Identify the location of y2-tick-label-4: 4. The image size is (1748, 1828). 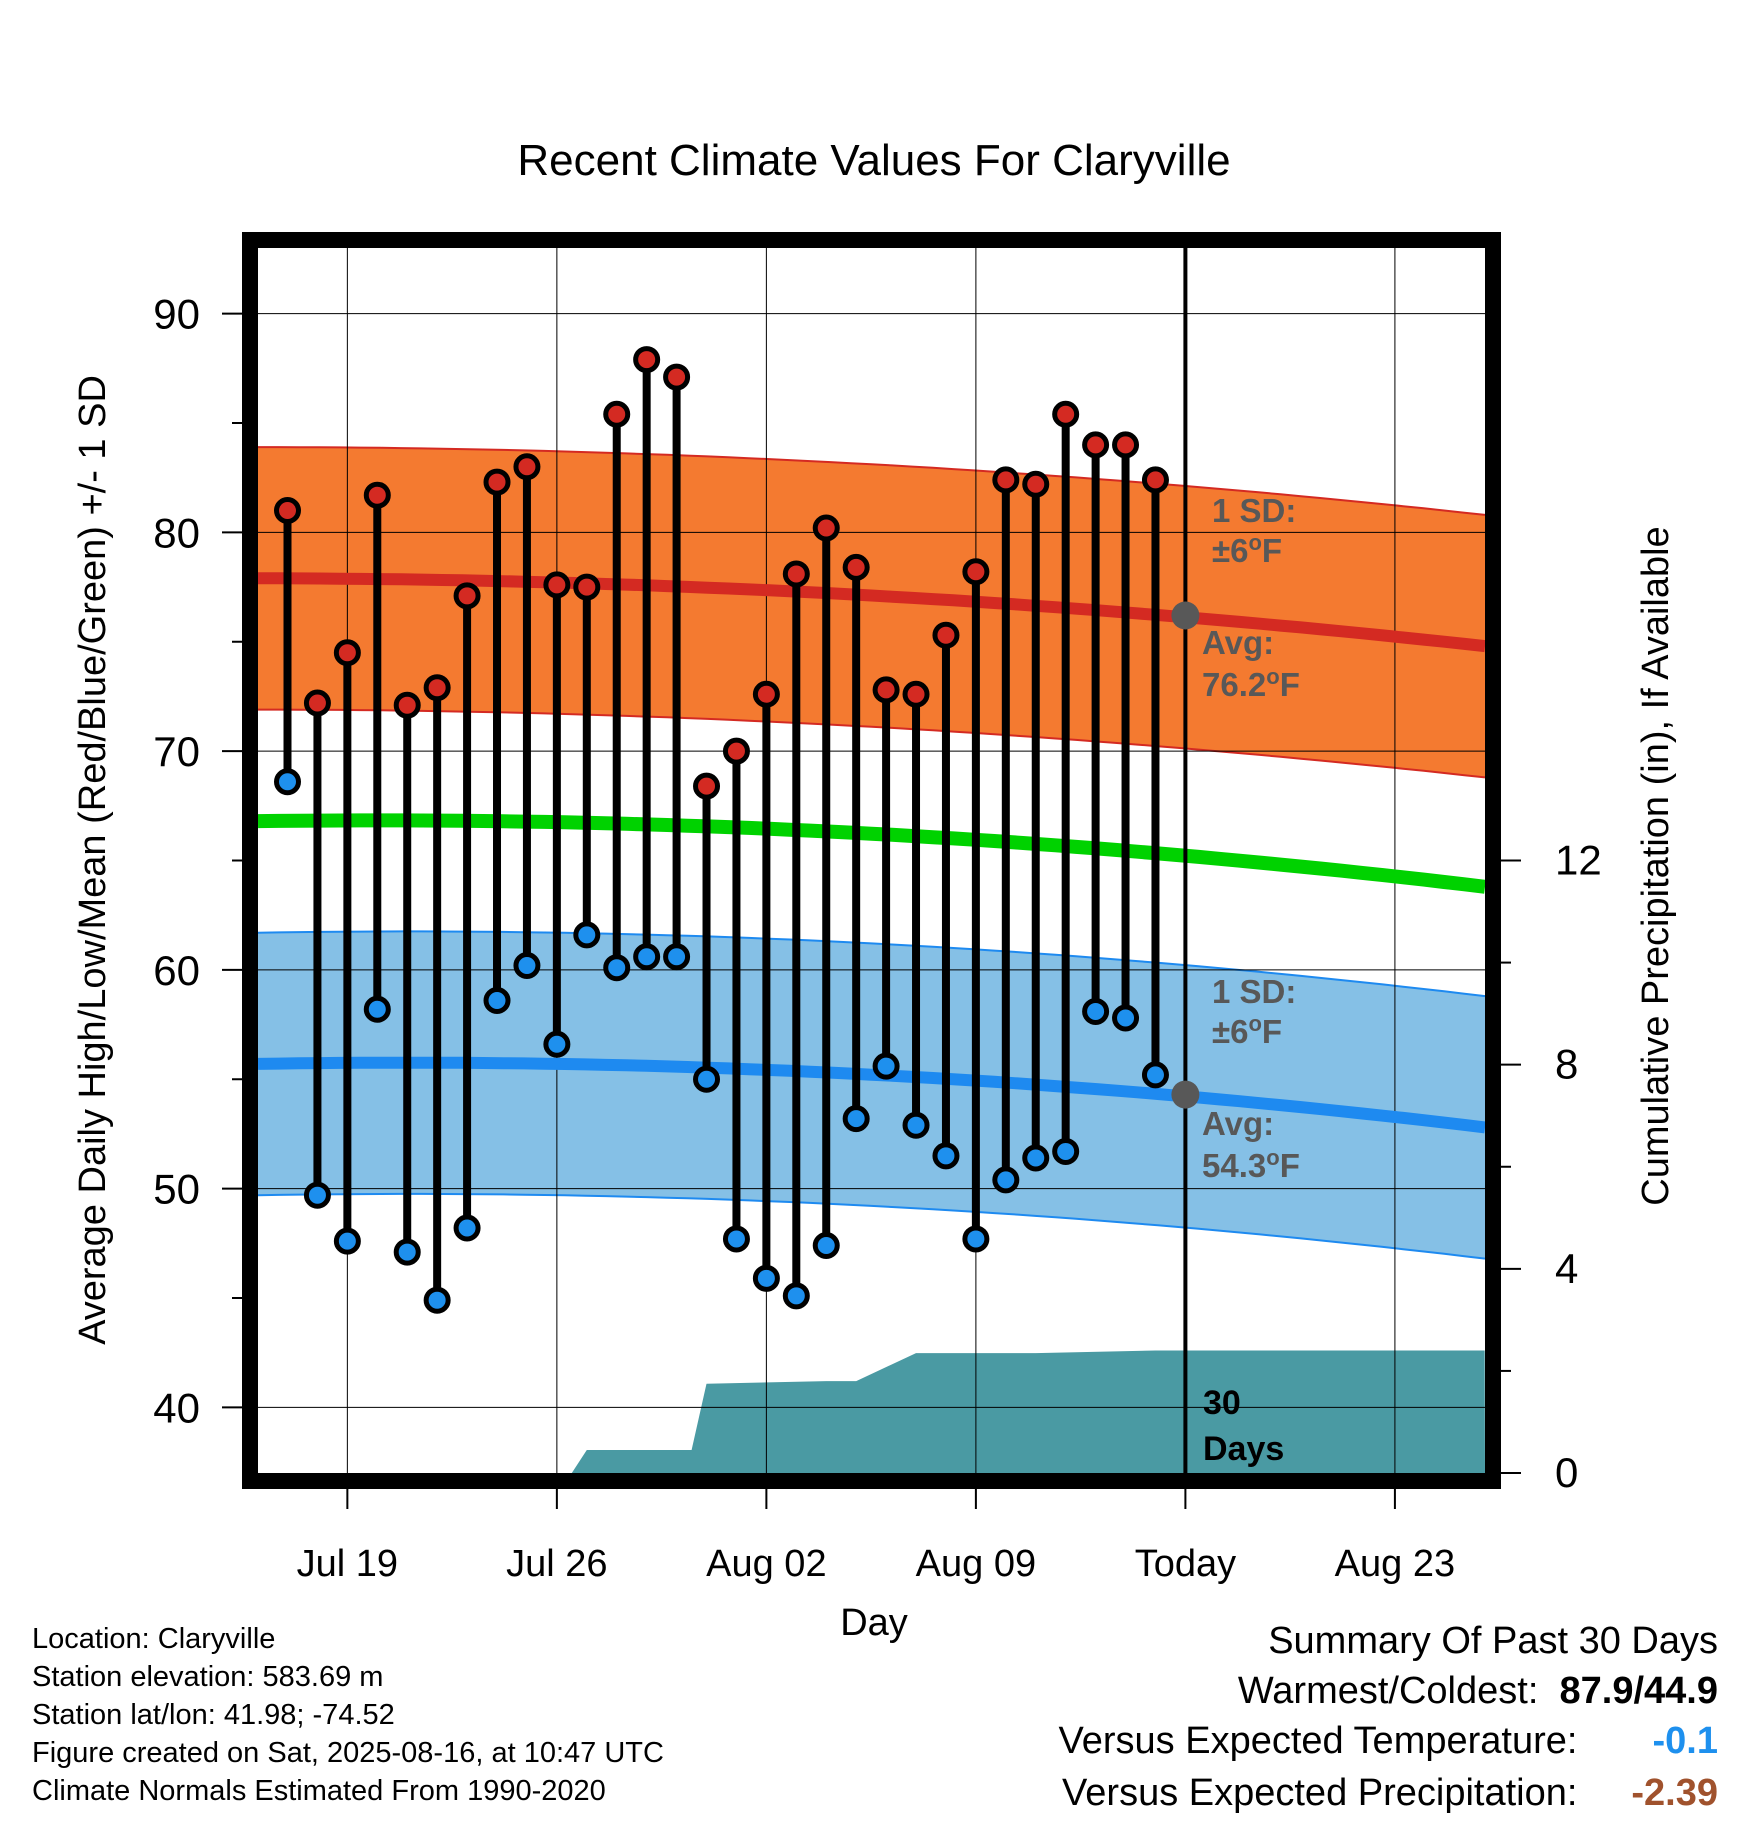
(1566, 1268).